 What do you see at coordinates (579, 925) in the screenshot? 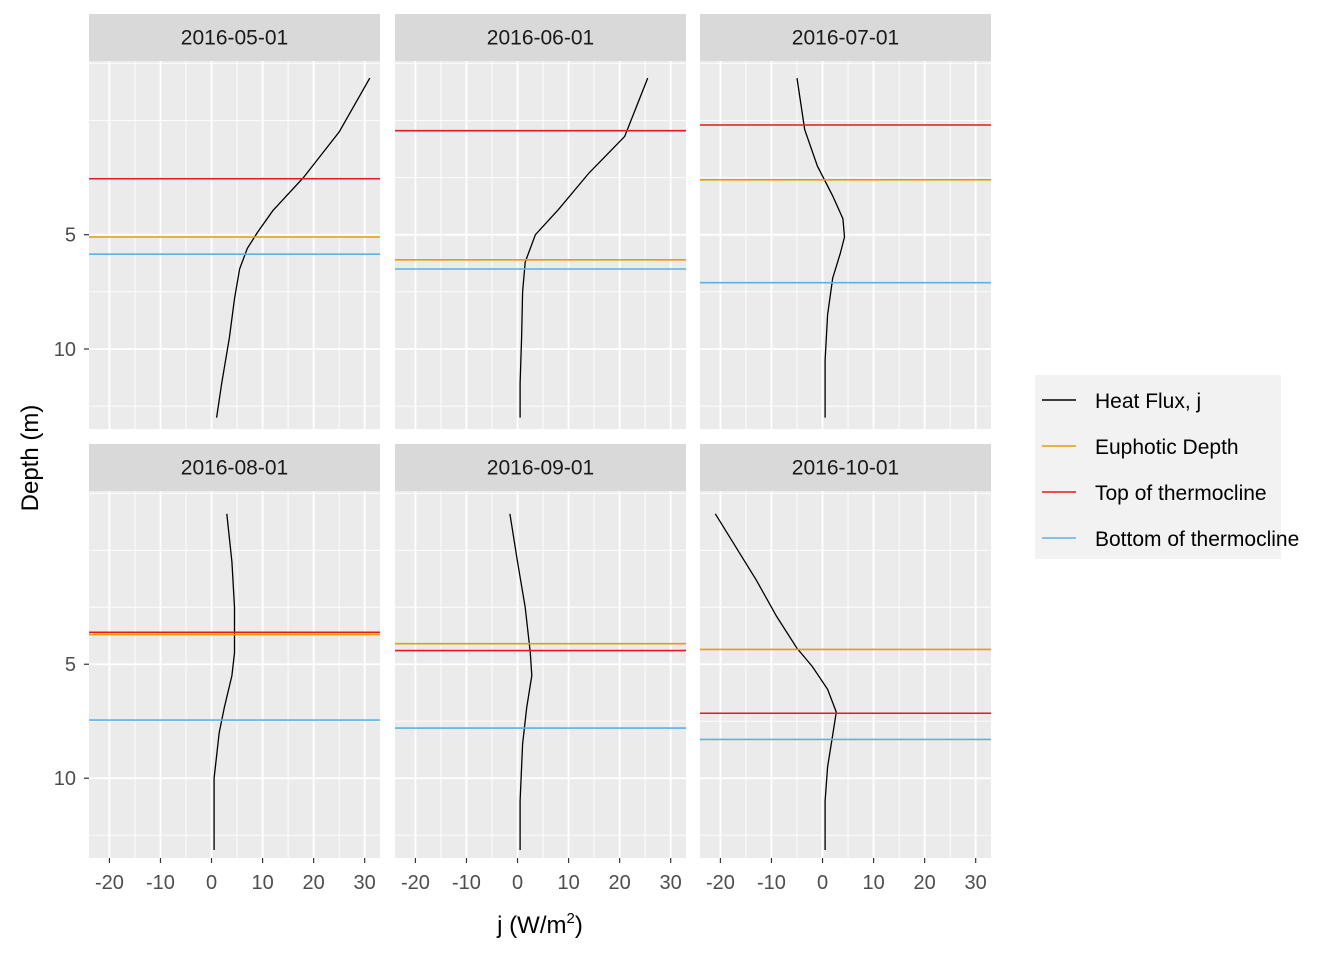
I see `x-axis-title-end: )` at bounding box center [579, 925].